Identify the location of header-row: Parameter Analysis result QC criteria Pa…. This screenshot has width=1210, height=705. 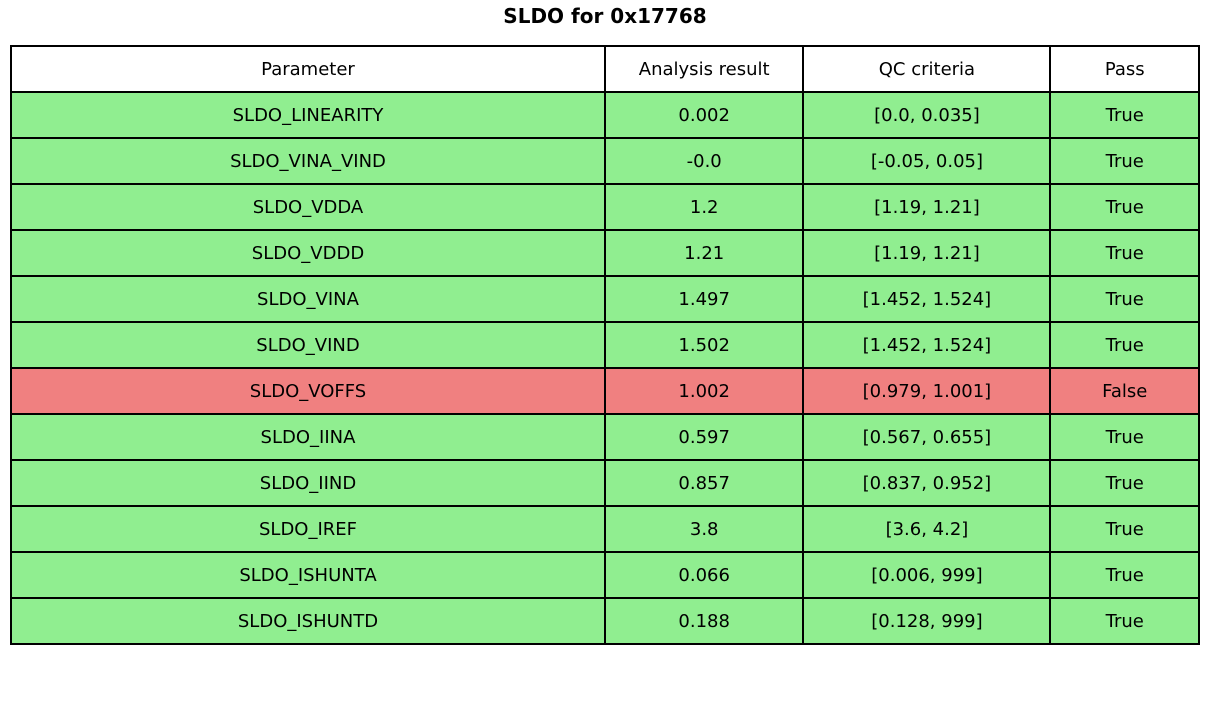
(605, 69).